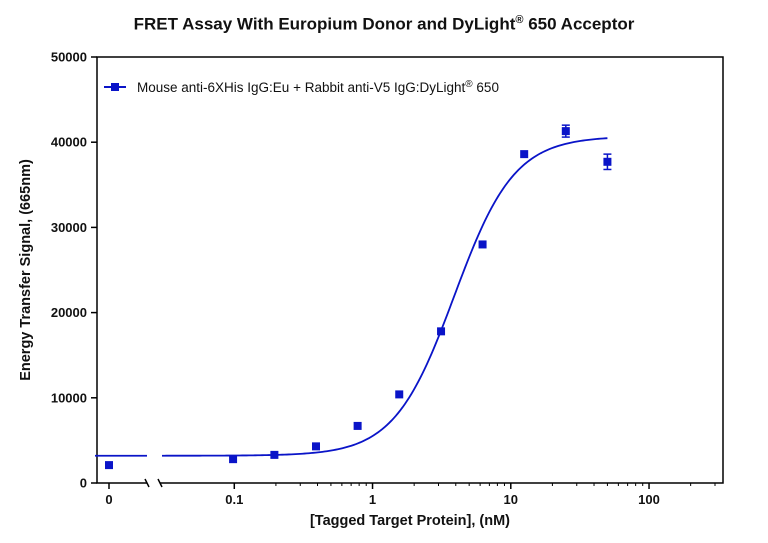 This screenshot has width=768, height=543. I want to click on y-tick-label: 40000, so click(69, 142).